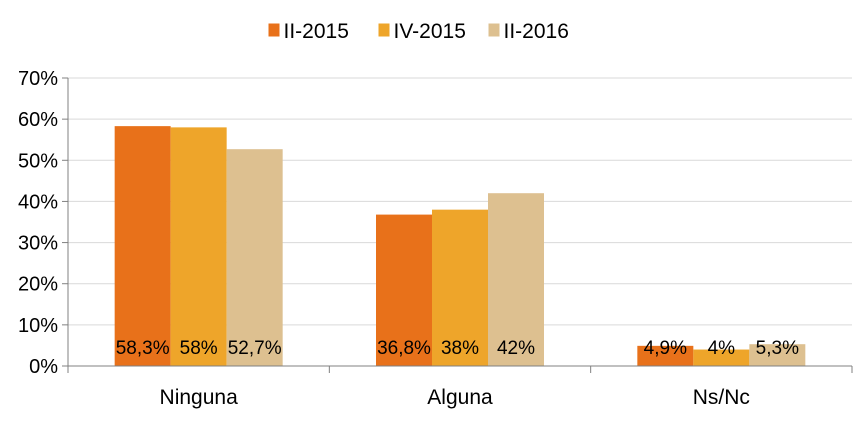  Describe the element at coordinates (142, 246) in the screenshot. I see `bar-ii-2015-ninguna` at that location.